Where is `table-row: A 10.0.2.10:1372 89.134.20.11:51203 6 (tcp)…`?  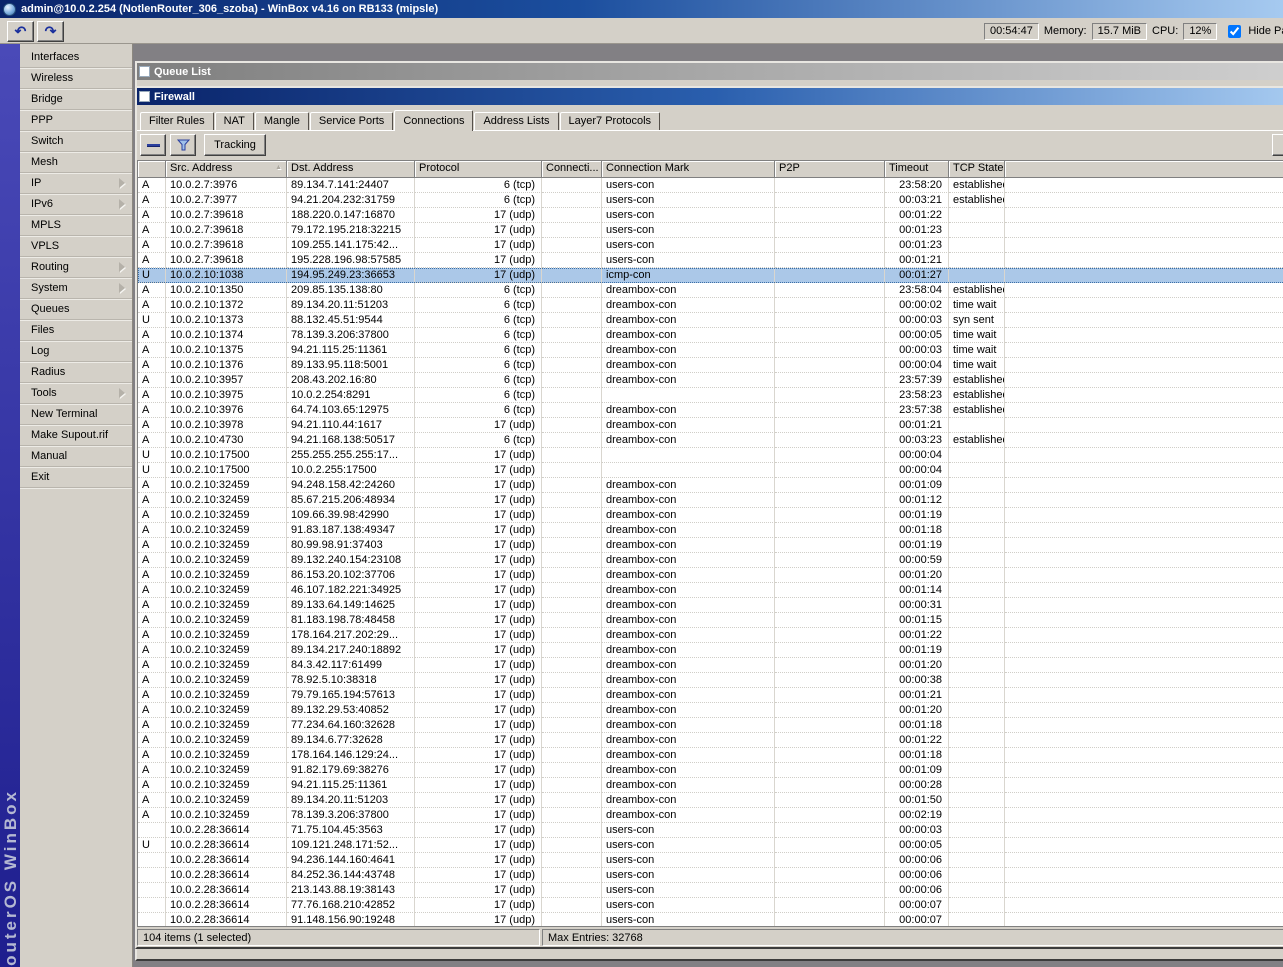
table-row: A 10.0.2.10:1372 89.134.20.11:51203 6 (tcp)… is located at coordinates (710, 305).